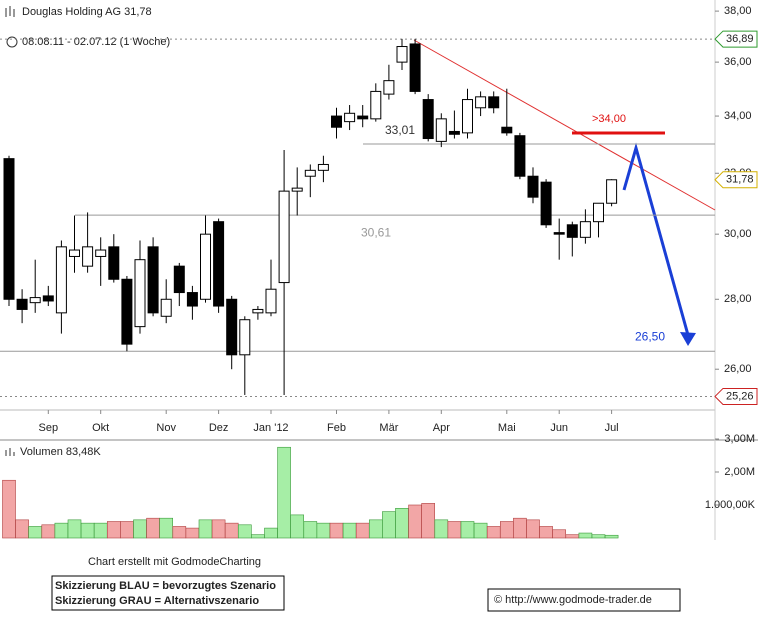 This screenshot has width=758, height=641. What do you see at coordinates (688, 339) in the screenshot?
I see `arrow-head` at bounding box center [688, 339].